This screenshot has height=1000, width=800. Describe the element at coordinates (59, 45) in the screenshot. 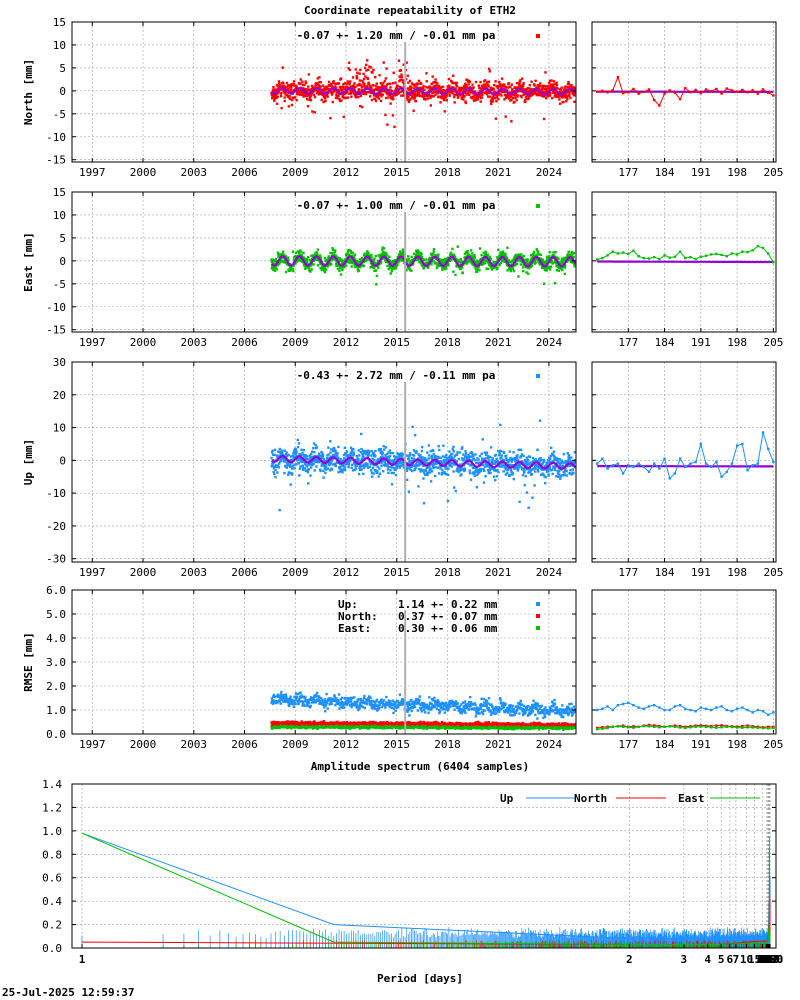

I see `y-tick-label: 10` at that location.